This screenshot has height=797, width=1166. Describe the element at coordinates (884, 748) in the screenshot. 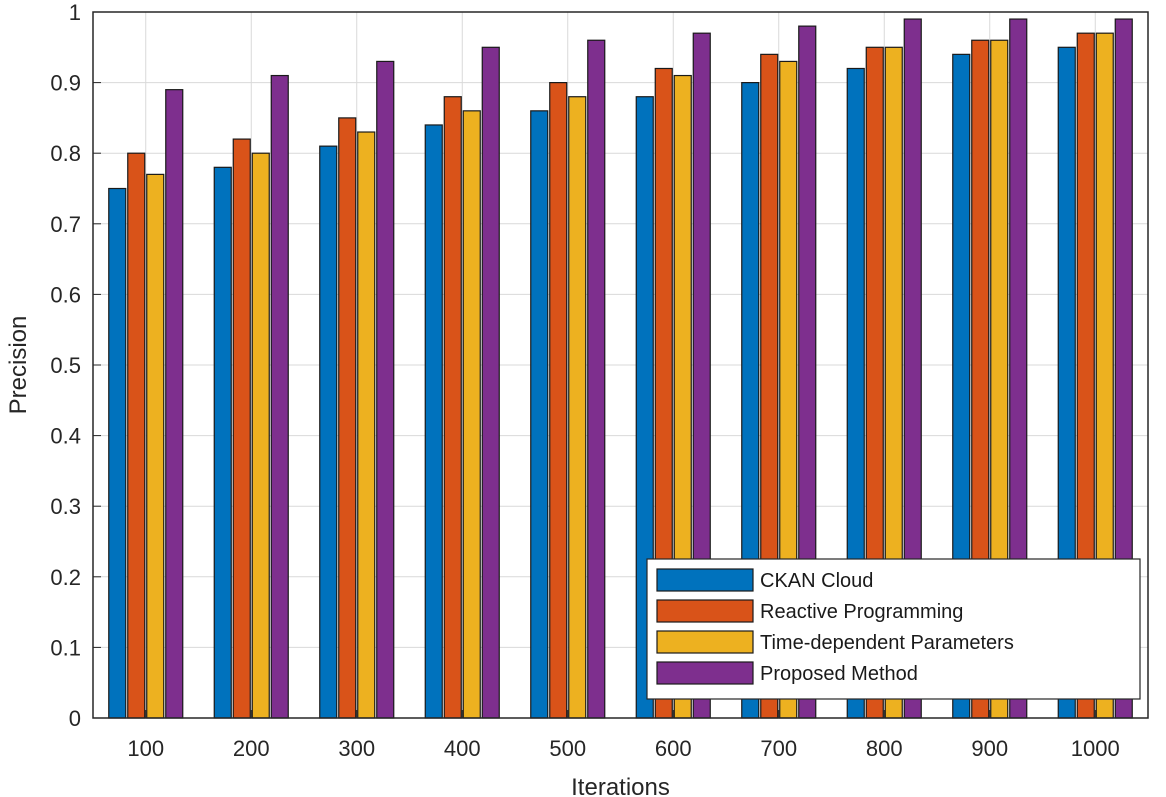

I see `x-tick-label: 800` at that location.